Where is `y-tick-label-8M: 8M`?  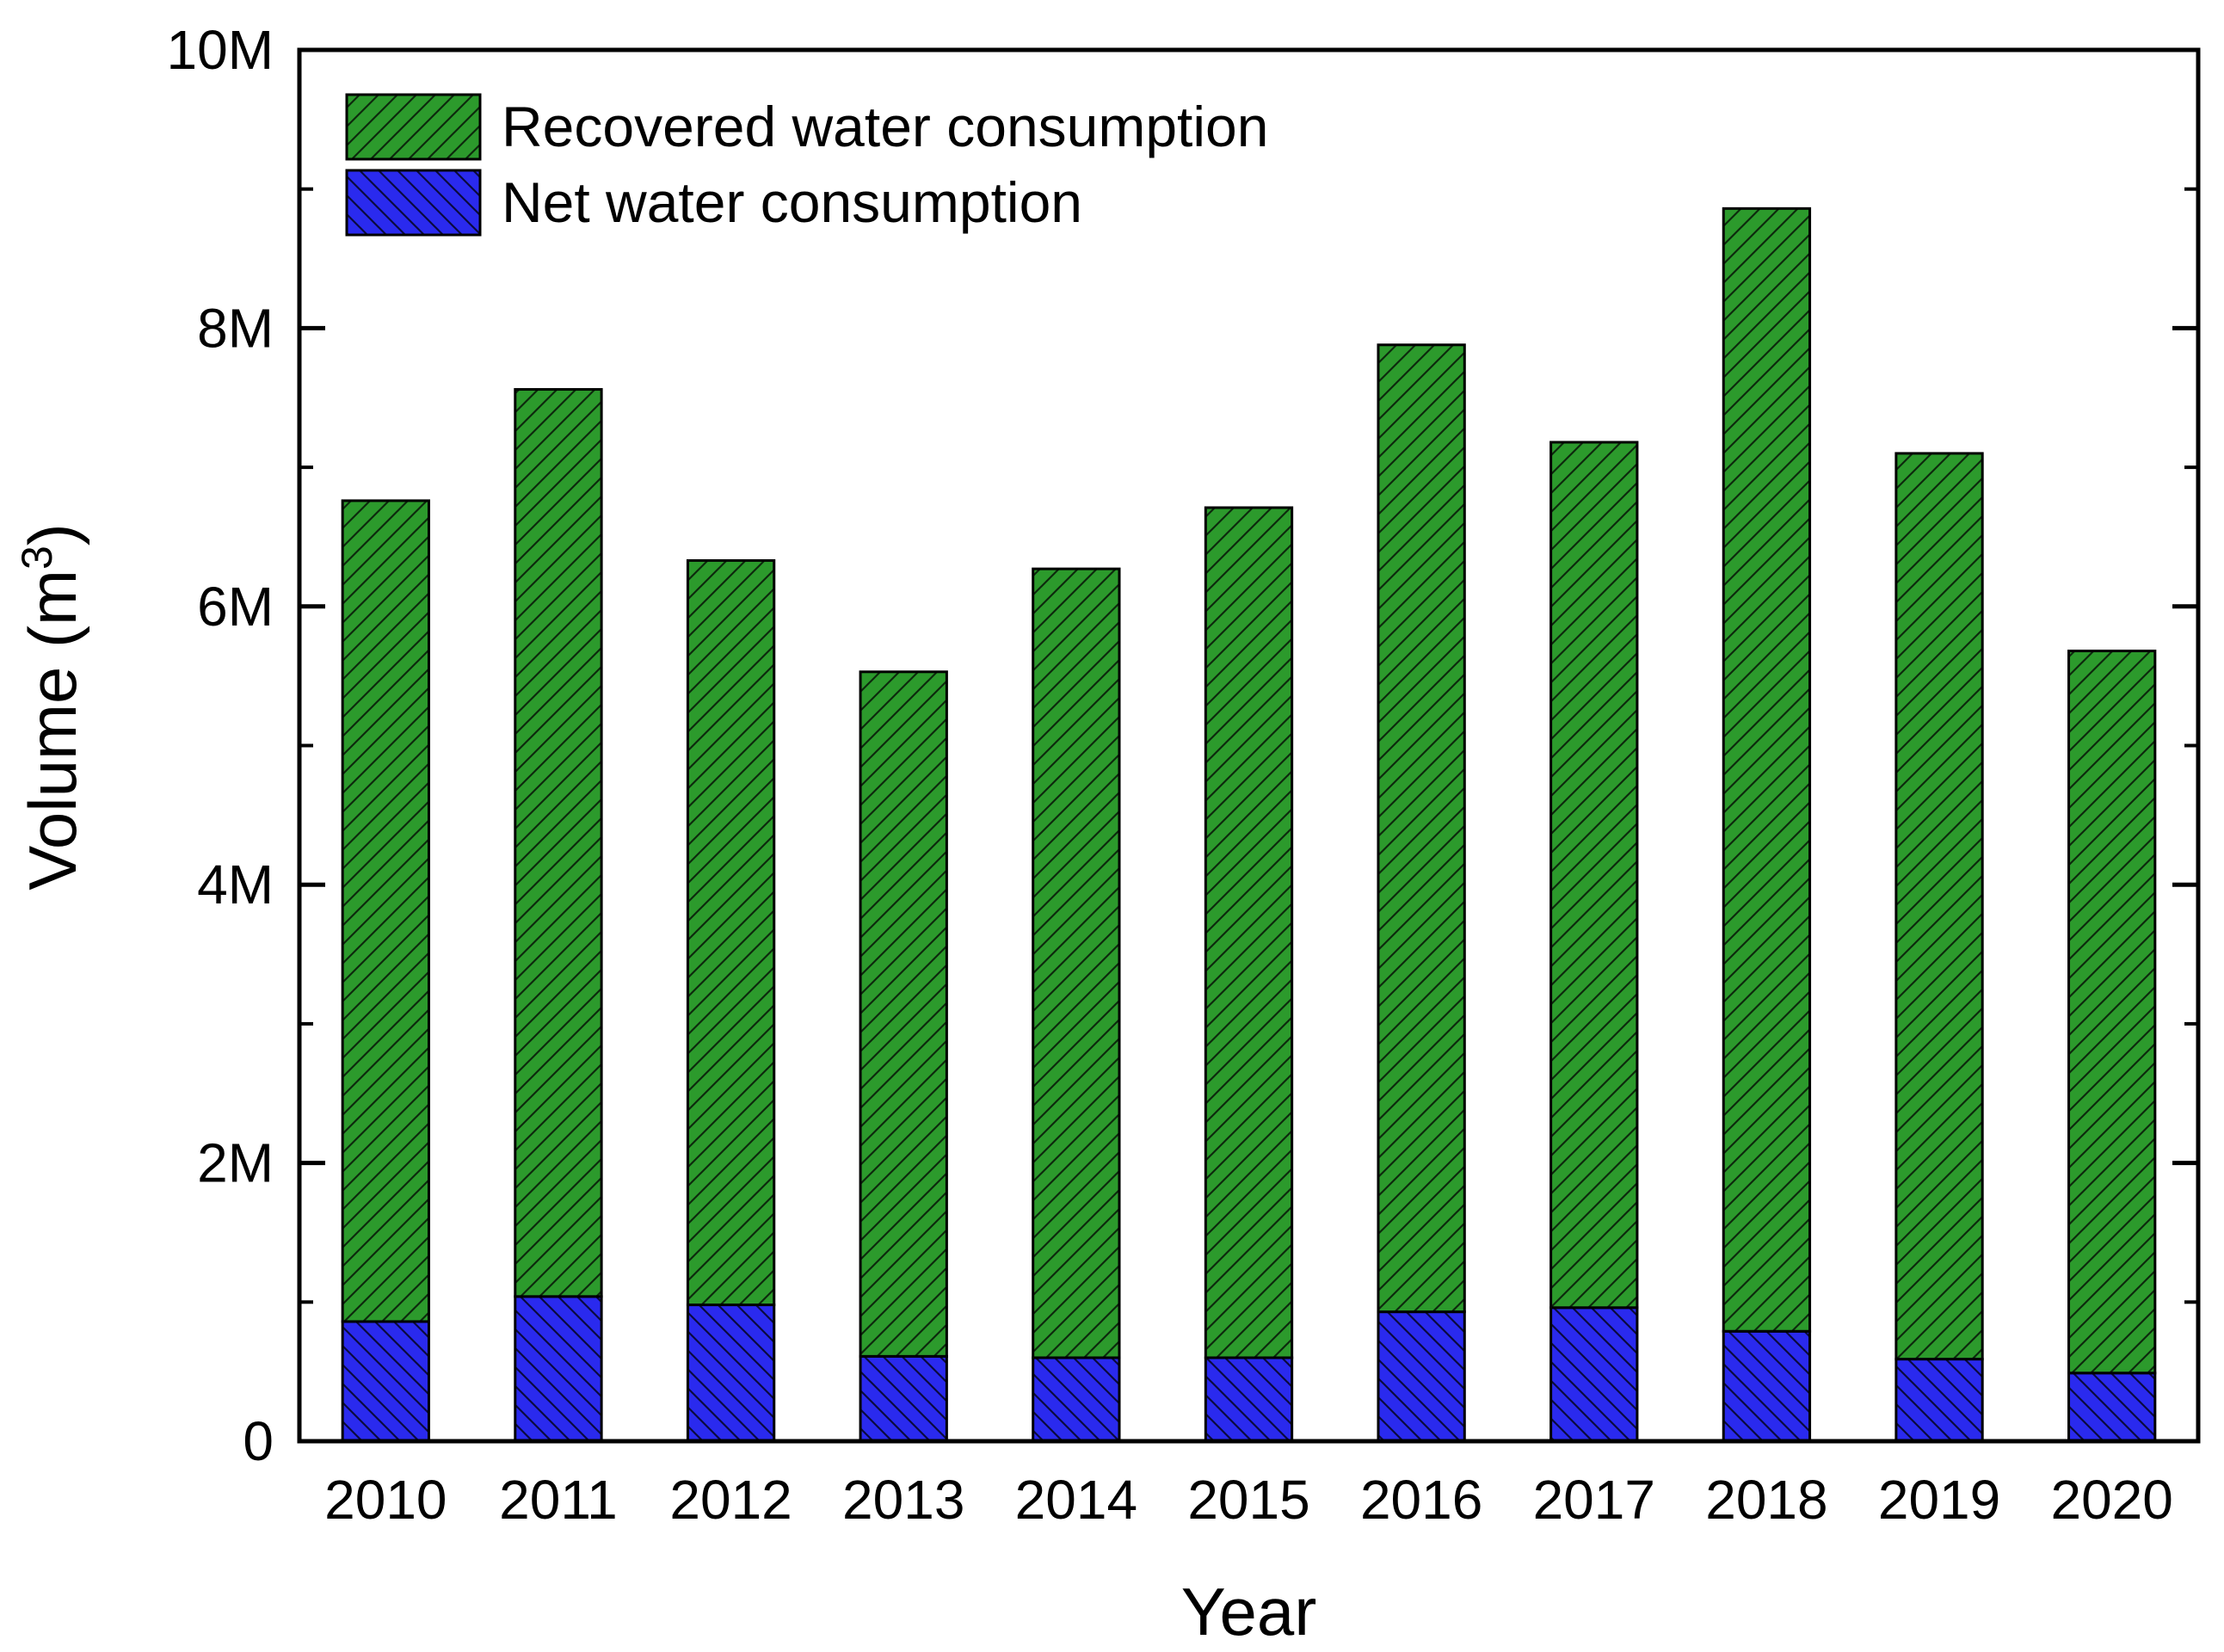 y-tick-label-8M: 8M is located at coordinates (235, 328).